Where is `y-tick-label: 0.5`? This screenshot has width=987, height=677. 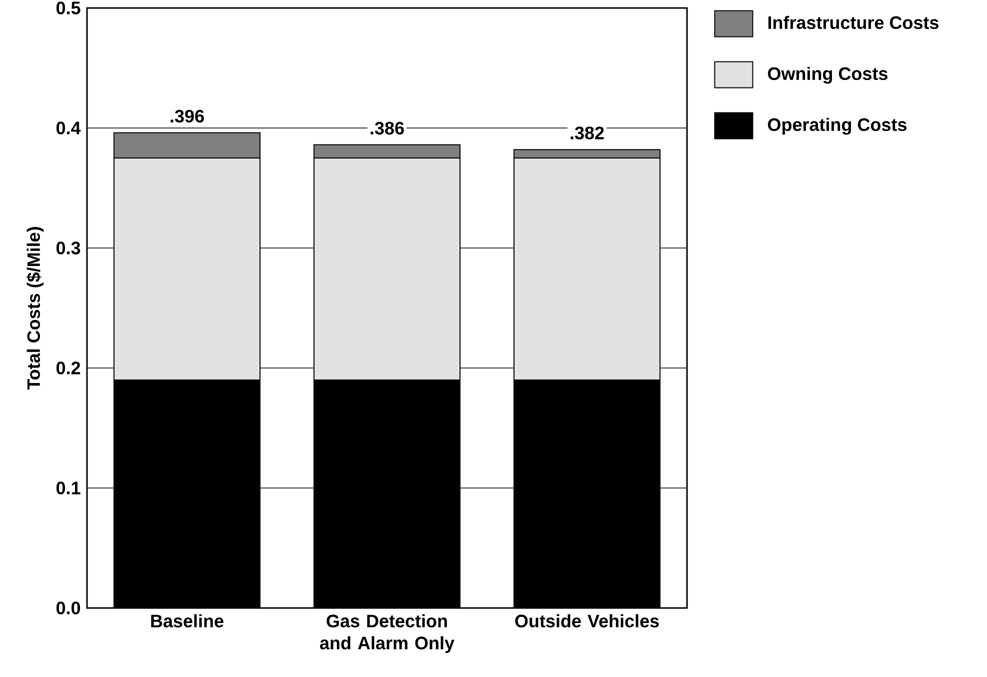
y-tick-label: 0.5 is located at coordinates (68, 8).